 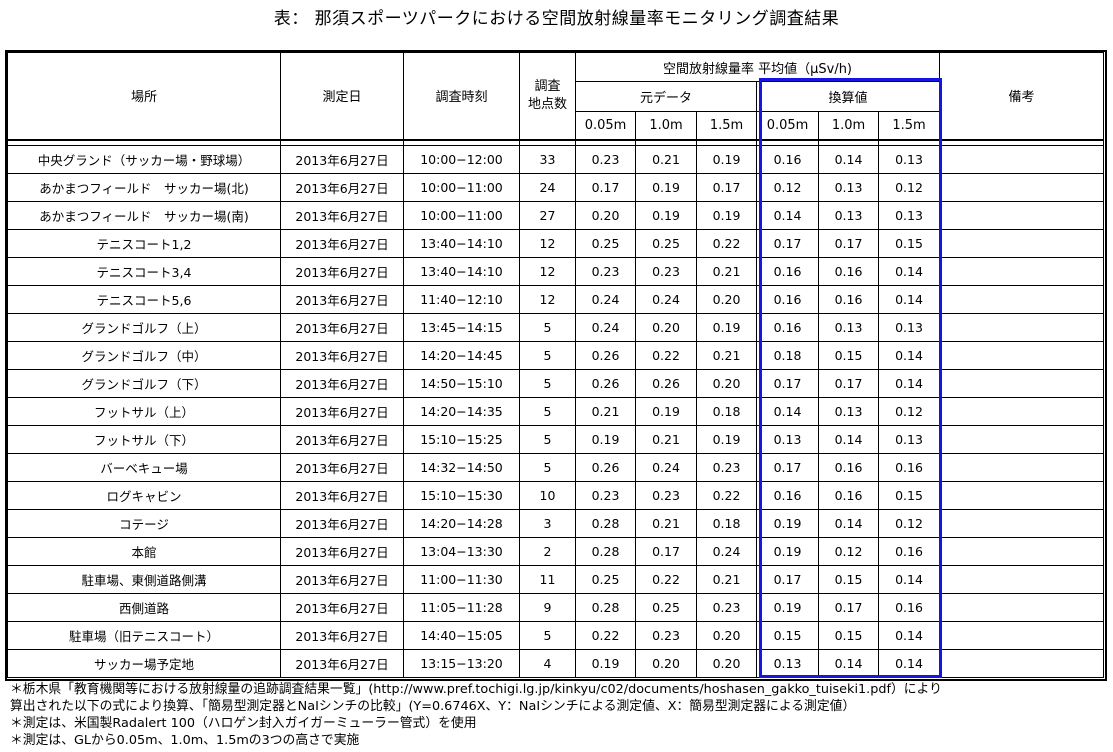 What do you see at coordinates (185, 740) in the screenshot?
I see `footnote-line: ＊測定は、GLから0.05m、1.0m、1.5mの3つの高さで実施` at bounding box center [185, 740].